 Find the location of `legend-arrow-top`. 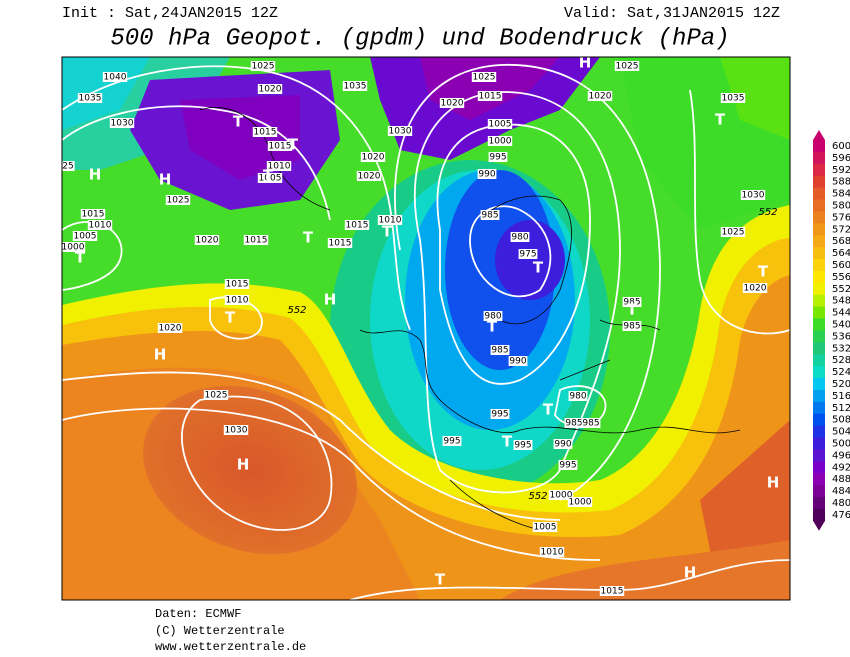

legend-arrow-top is located at coordinates (819, 135).